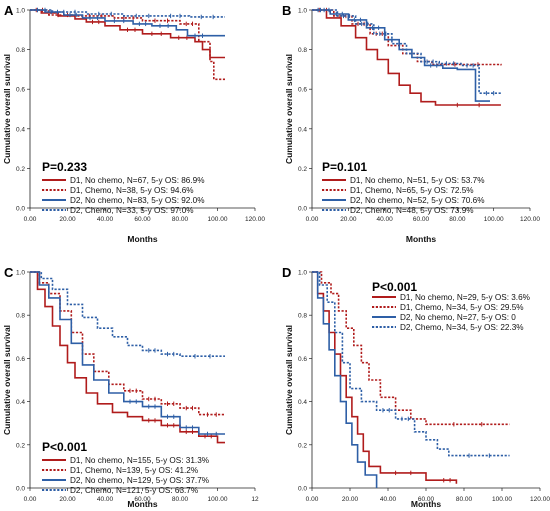  What do you see at coordinates (255, 499) in the screenshot?
I see `x-tick-label: 12` at bounding box center [255, 499].